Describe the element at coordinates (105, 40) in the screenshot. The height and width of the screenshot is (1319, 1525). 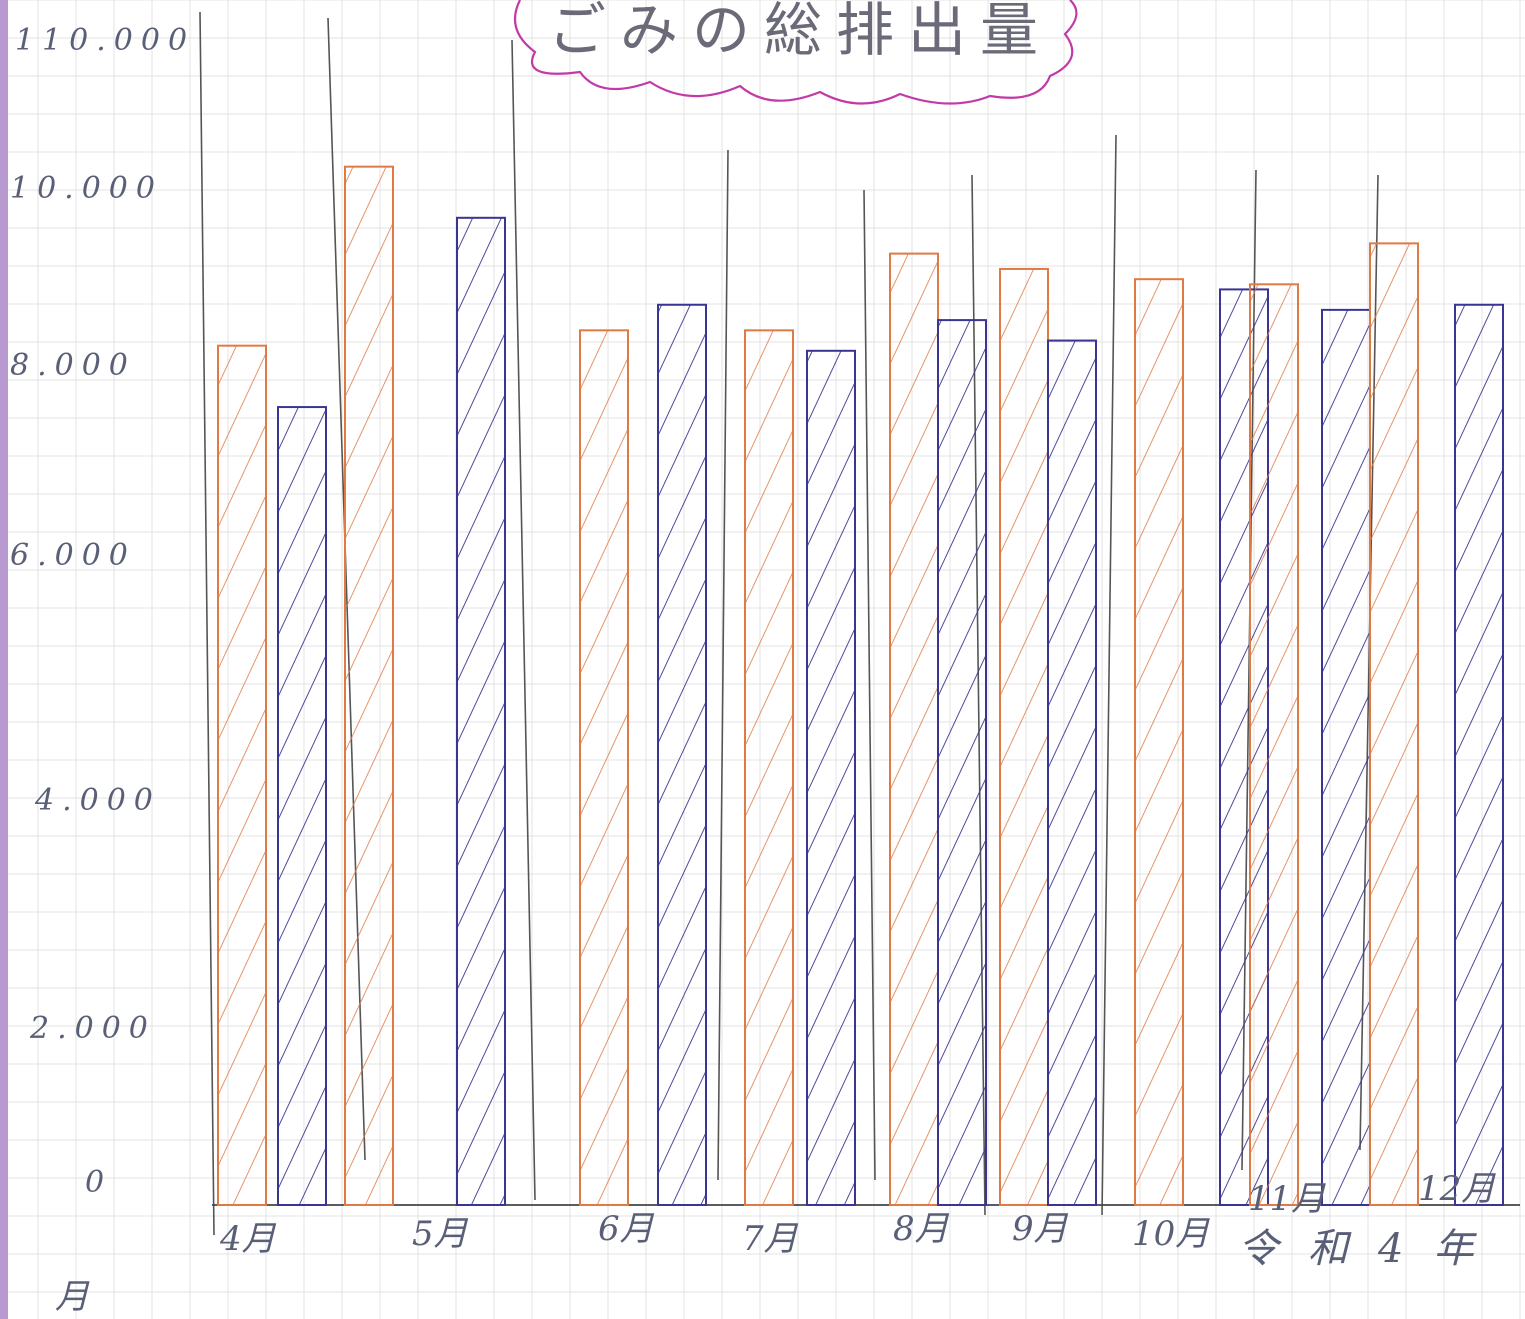
I see `y-tick-label: 110.000` at that location.